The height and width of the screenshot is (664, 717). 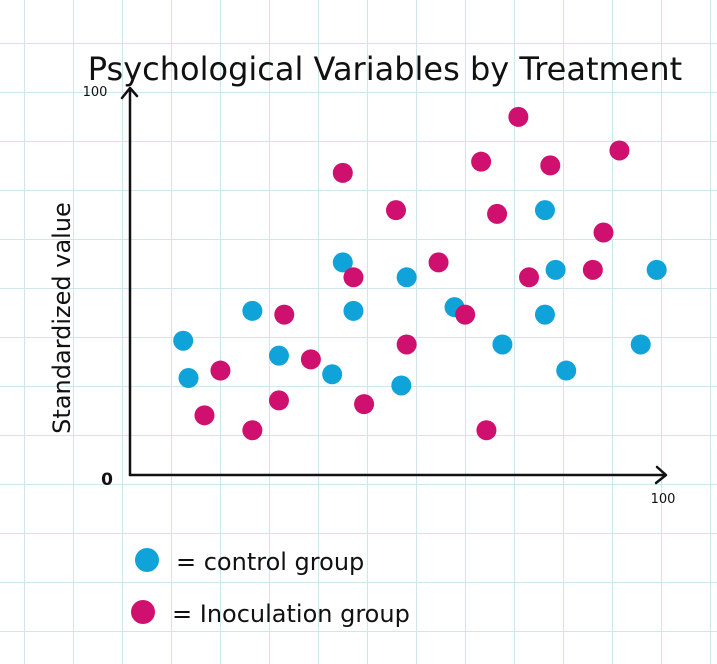 I want to click on y-axis-arrow, so click(x=129, y=93).